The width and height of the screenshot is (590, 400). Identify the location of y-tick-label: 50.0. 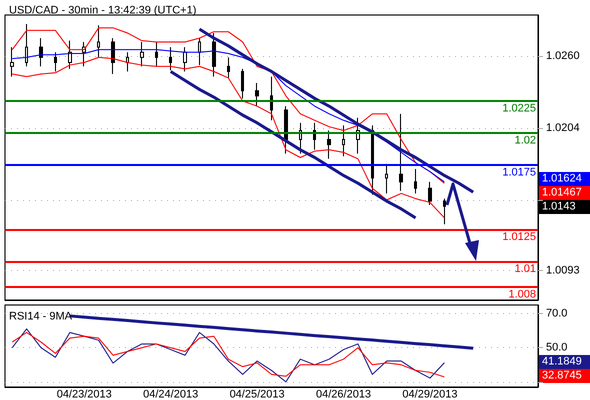
(557, 348).